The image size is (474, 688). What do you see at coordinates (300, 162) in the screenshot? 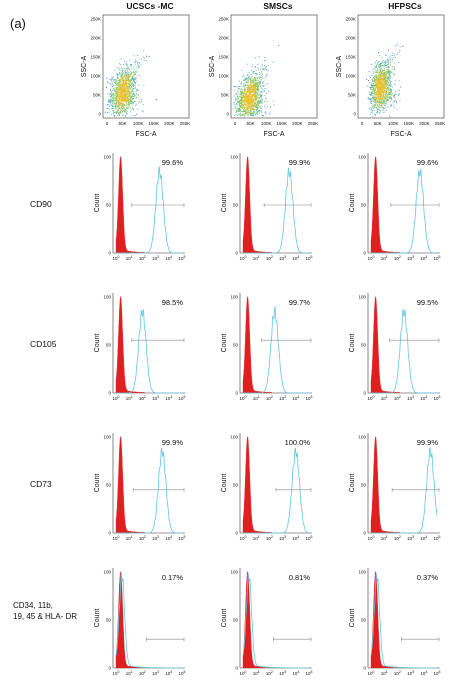
I see `percentage: 99.9%` at bounding box center [300, 162].